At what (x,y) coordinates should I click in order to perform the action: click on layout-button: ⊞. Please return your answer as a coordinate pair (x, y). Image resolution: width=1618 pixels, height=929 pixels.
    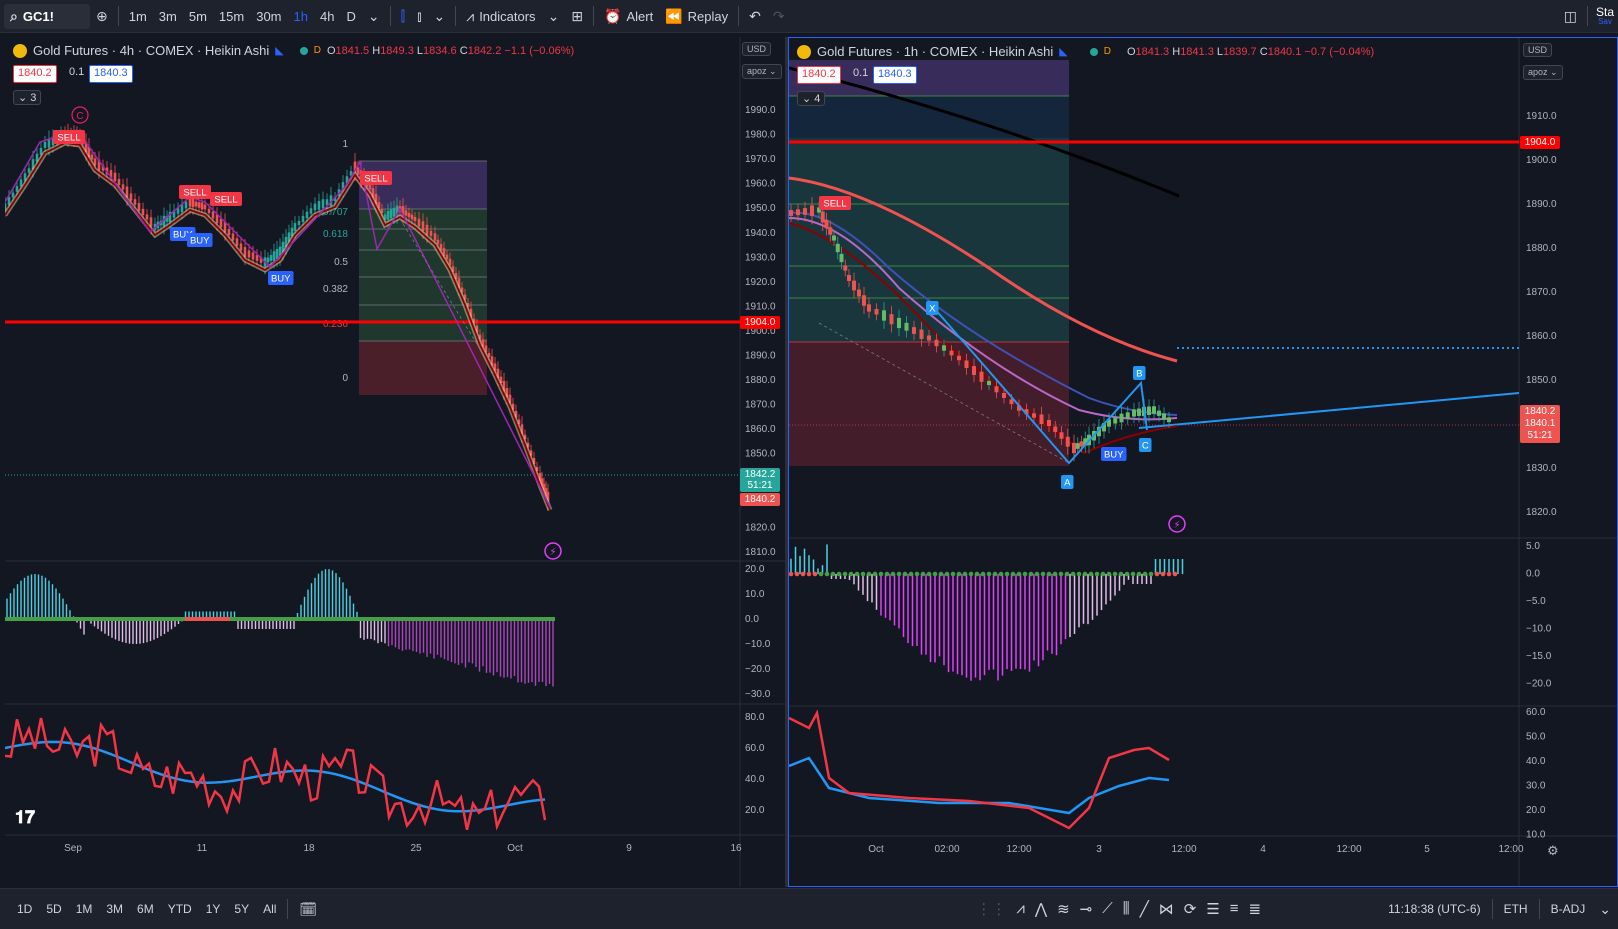
    Looking at the image, I should click on (577, 16).